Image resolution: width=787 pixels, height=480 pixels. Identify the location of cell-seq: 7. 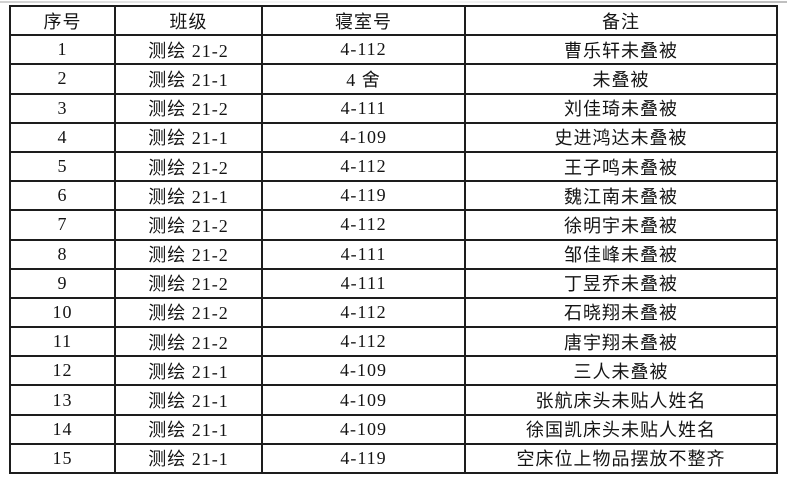
(62, 225).